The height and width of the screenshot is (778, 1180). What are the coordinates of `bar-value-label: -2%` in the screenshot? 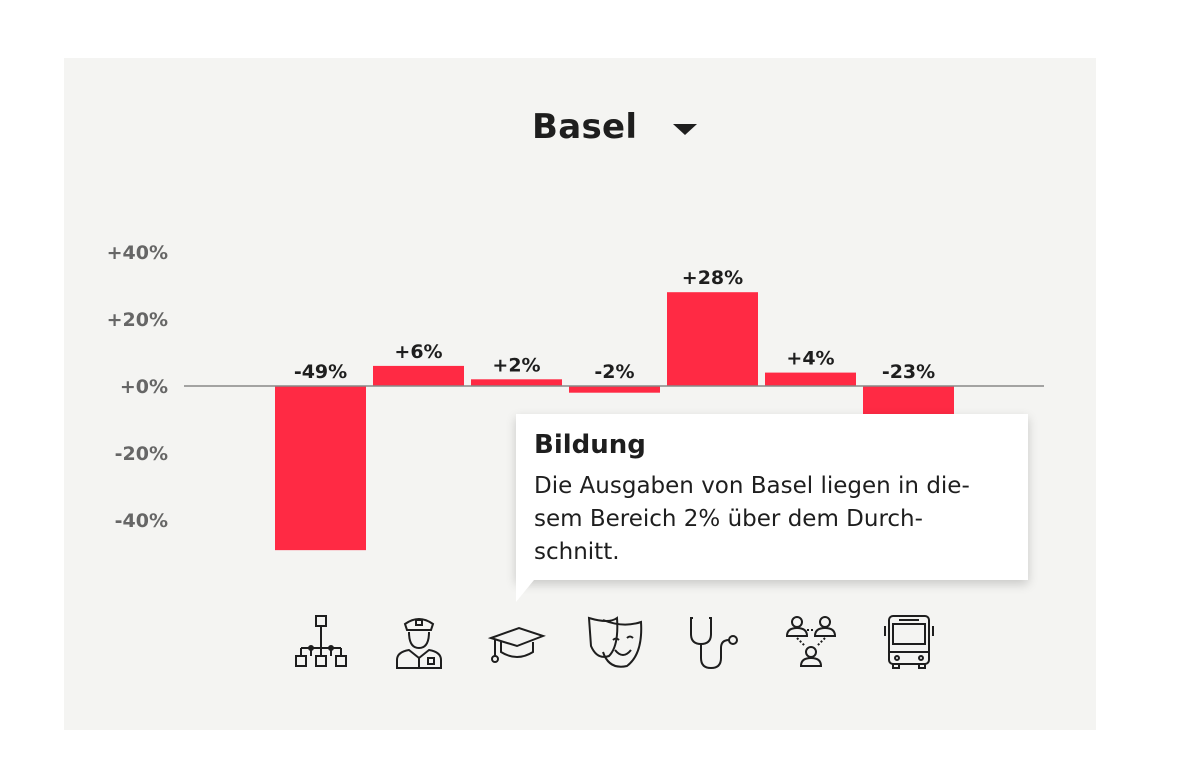 It's located at (614, 372).